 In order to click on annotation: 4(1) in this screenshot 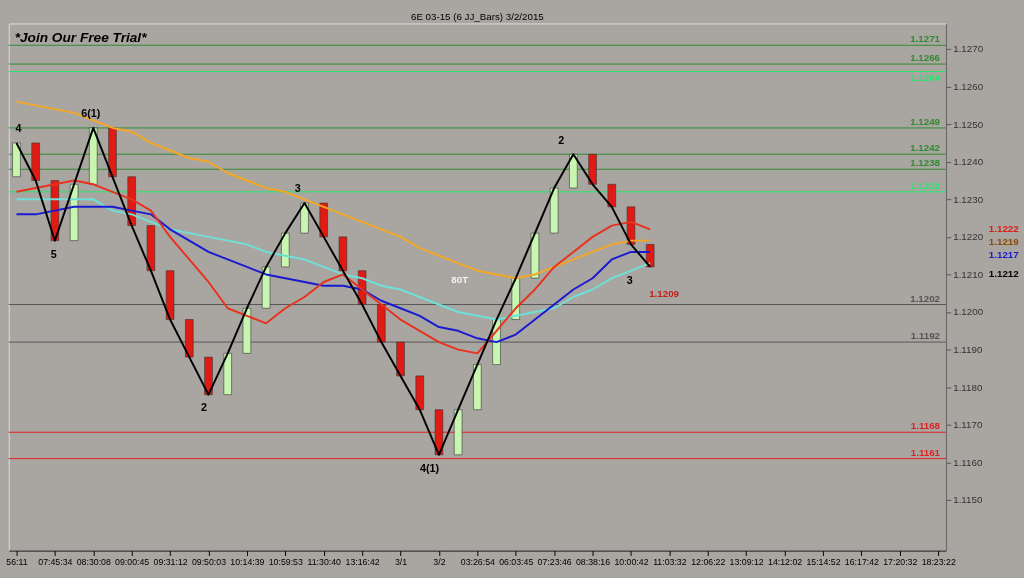, I will do `click(429, 467)`.